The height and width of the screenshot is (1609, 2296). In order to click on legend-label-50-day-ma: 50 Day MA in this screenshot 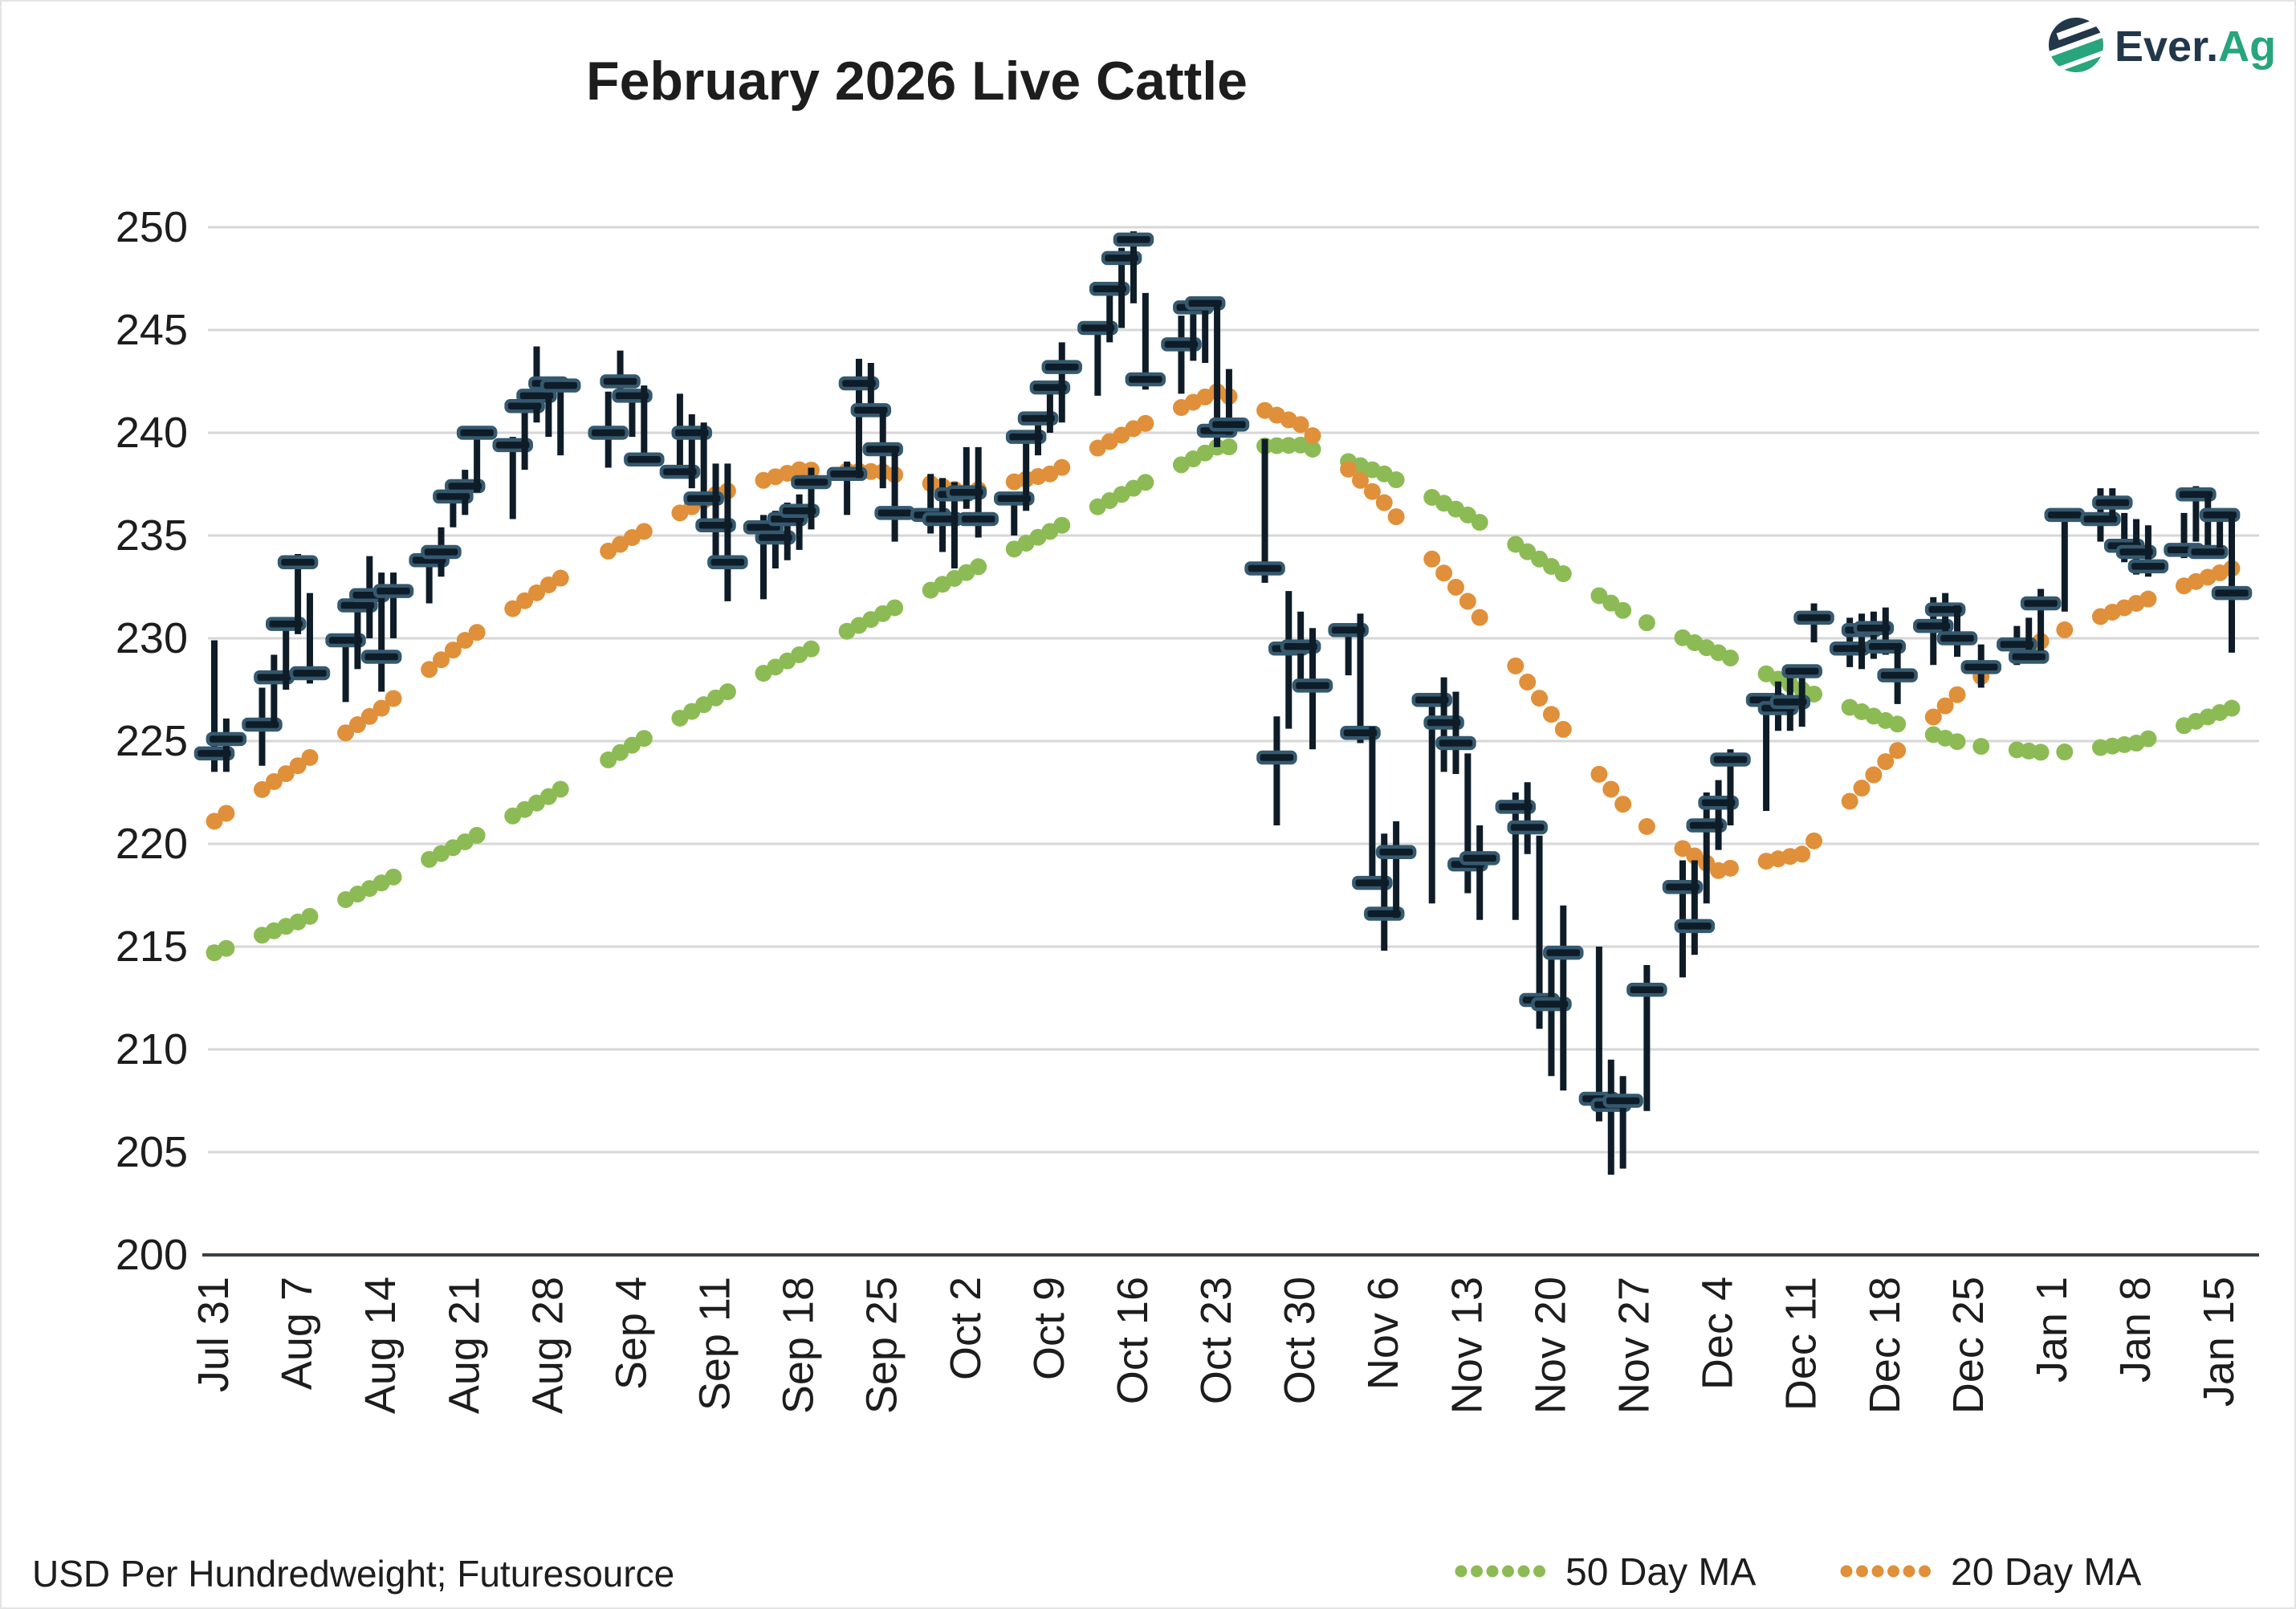, I will do `click(1661, 1572)`.